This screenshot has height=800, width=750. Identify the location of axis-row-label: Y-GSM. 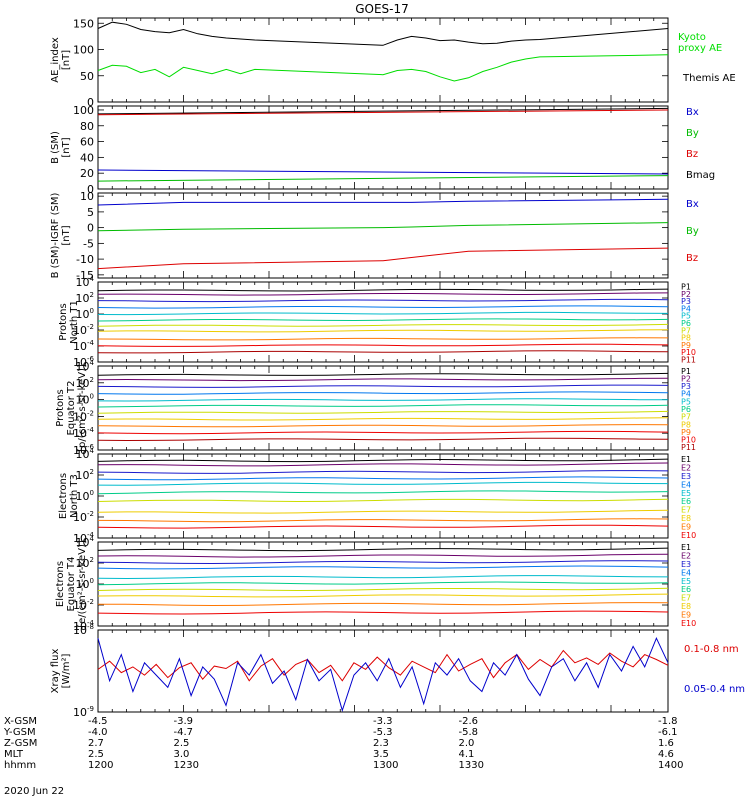
(19, 732).